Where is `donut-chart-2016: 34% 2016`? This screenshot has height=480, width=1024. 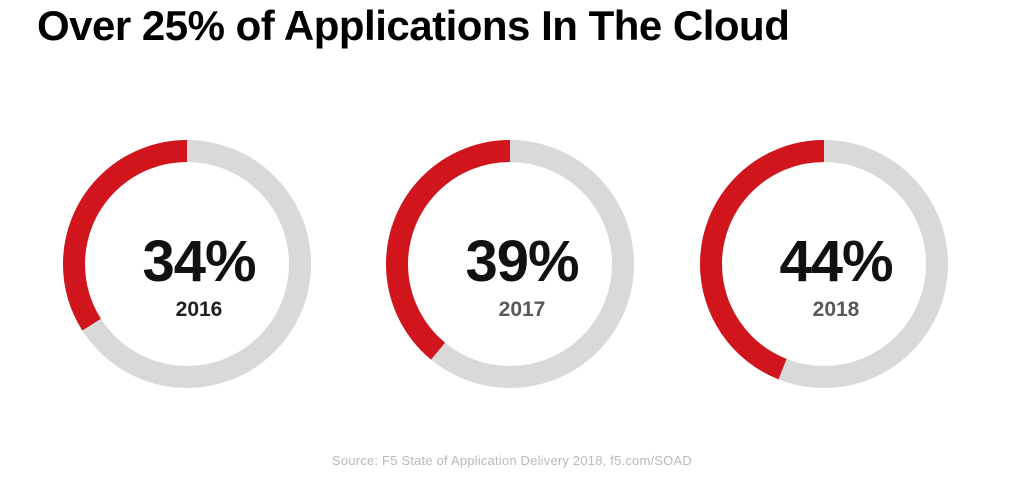
donut-chart-2016: 34% 2016 is located at coordinates (187, 264).